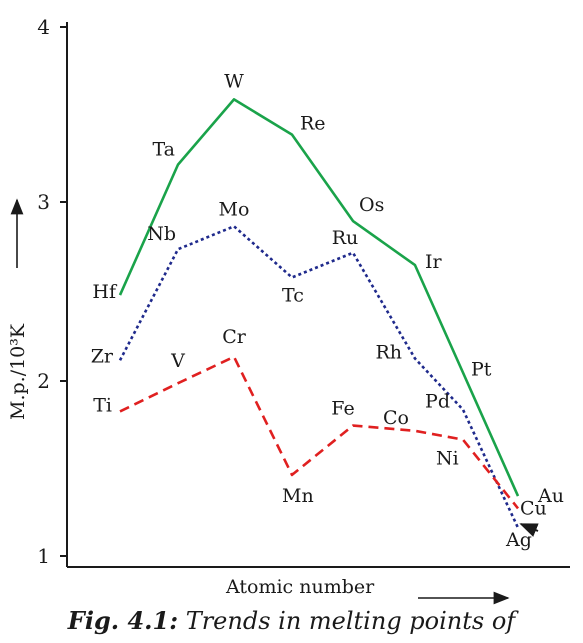 The image size is (583, 643). What do you see at coordinates (102, 356) in the screenshot?
I see `point-label-zr: Zr` at bounding box center [102, 356].